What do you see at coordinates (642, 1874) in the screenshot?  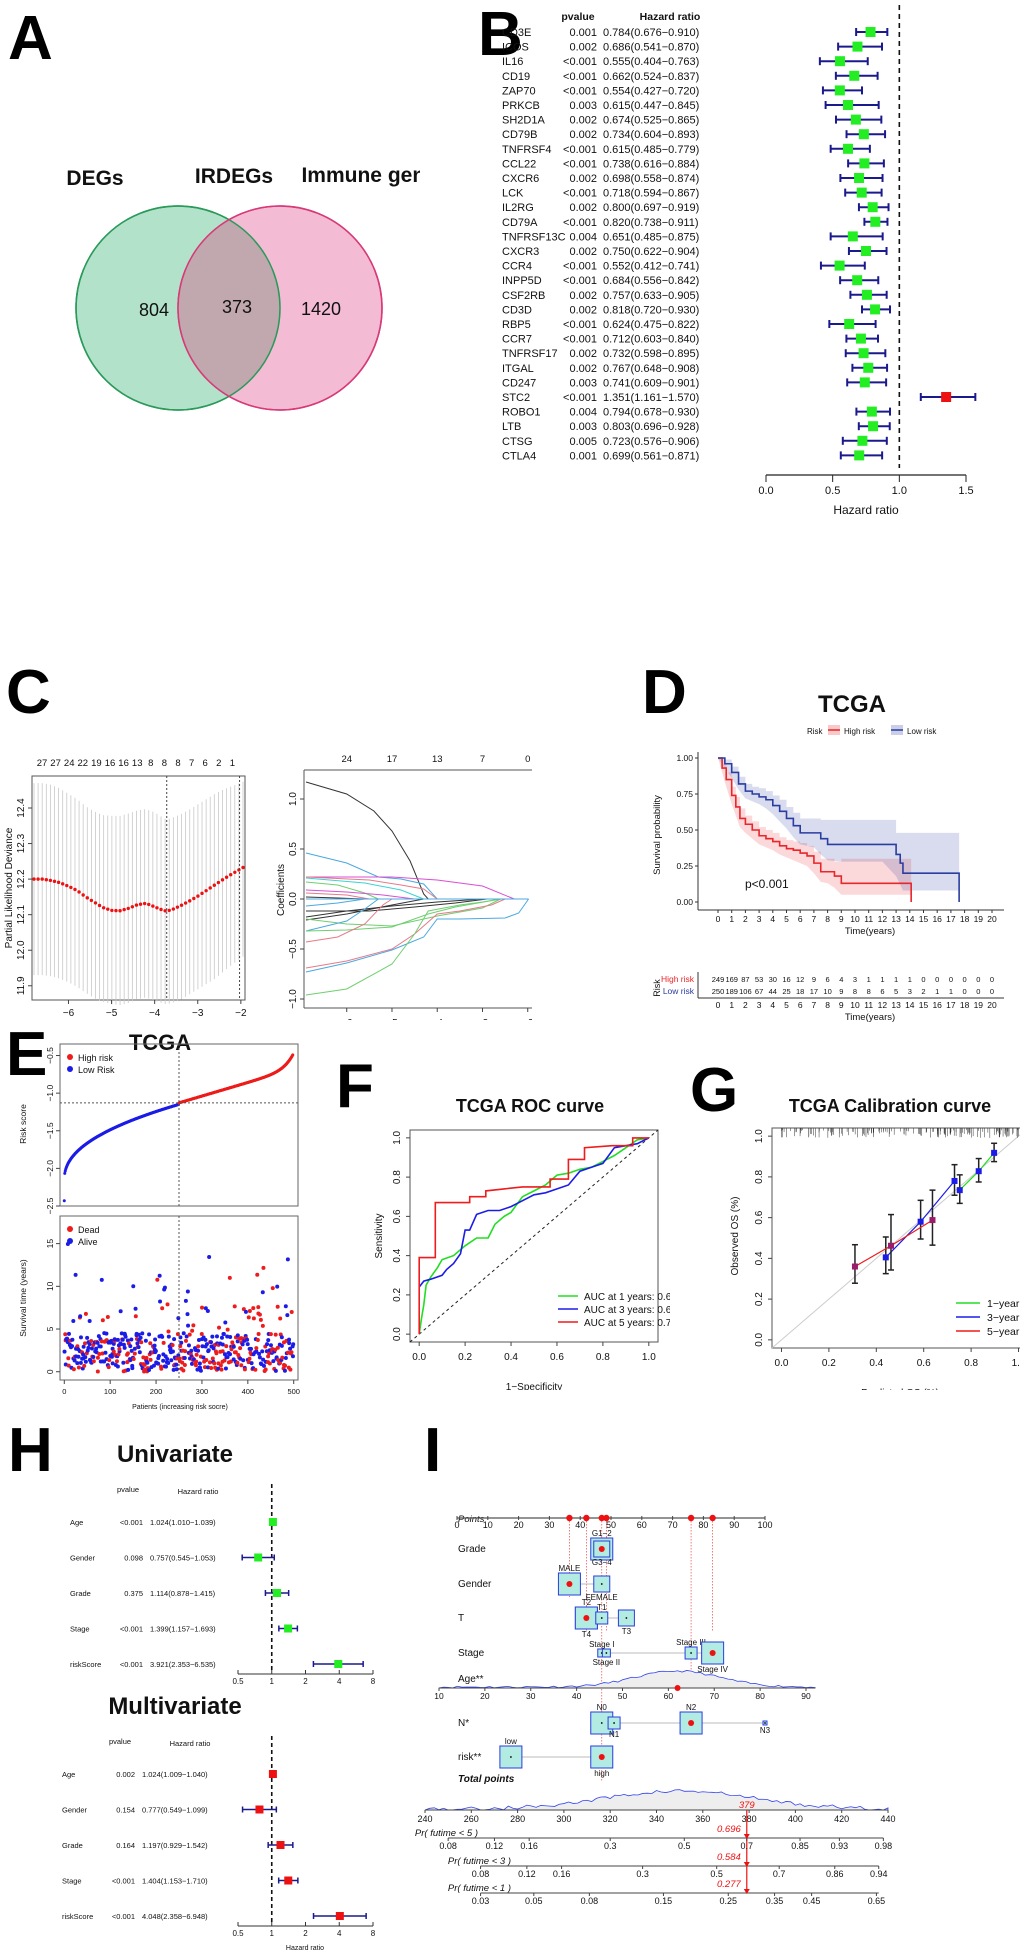 I see `probability-tick-label: 0.3` at bounding box center [642, 1874].